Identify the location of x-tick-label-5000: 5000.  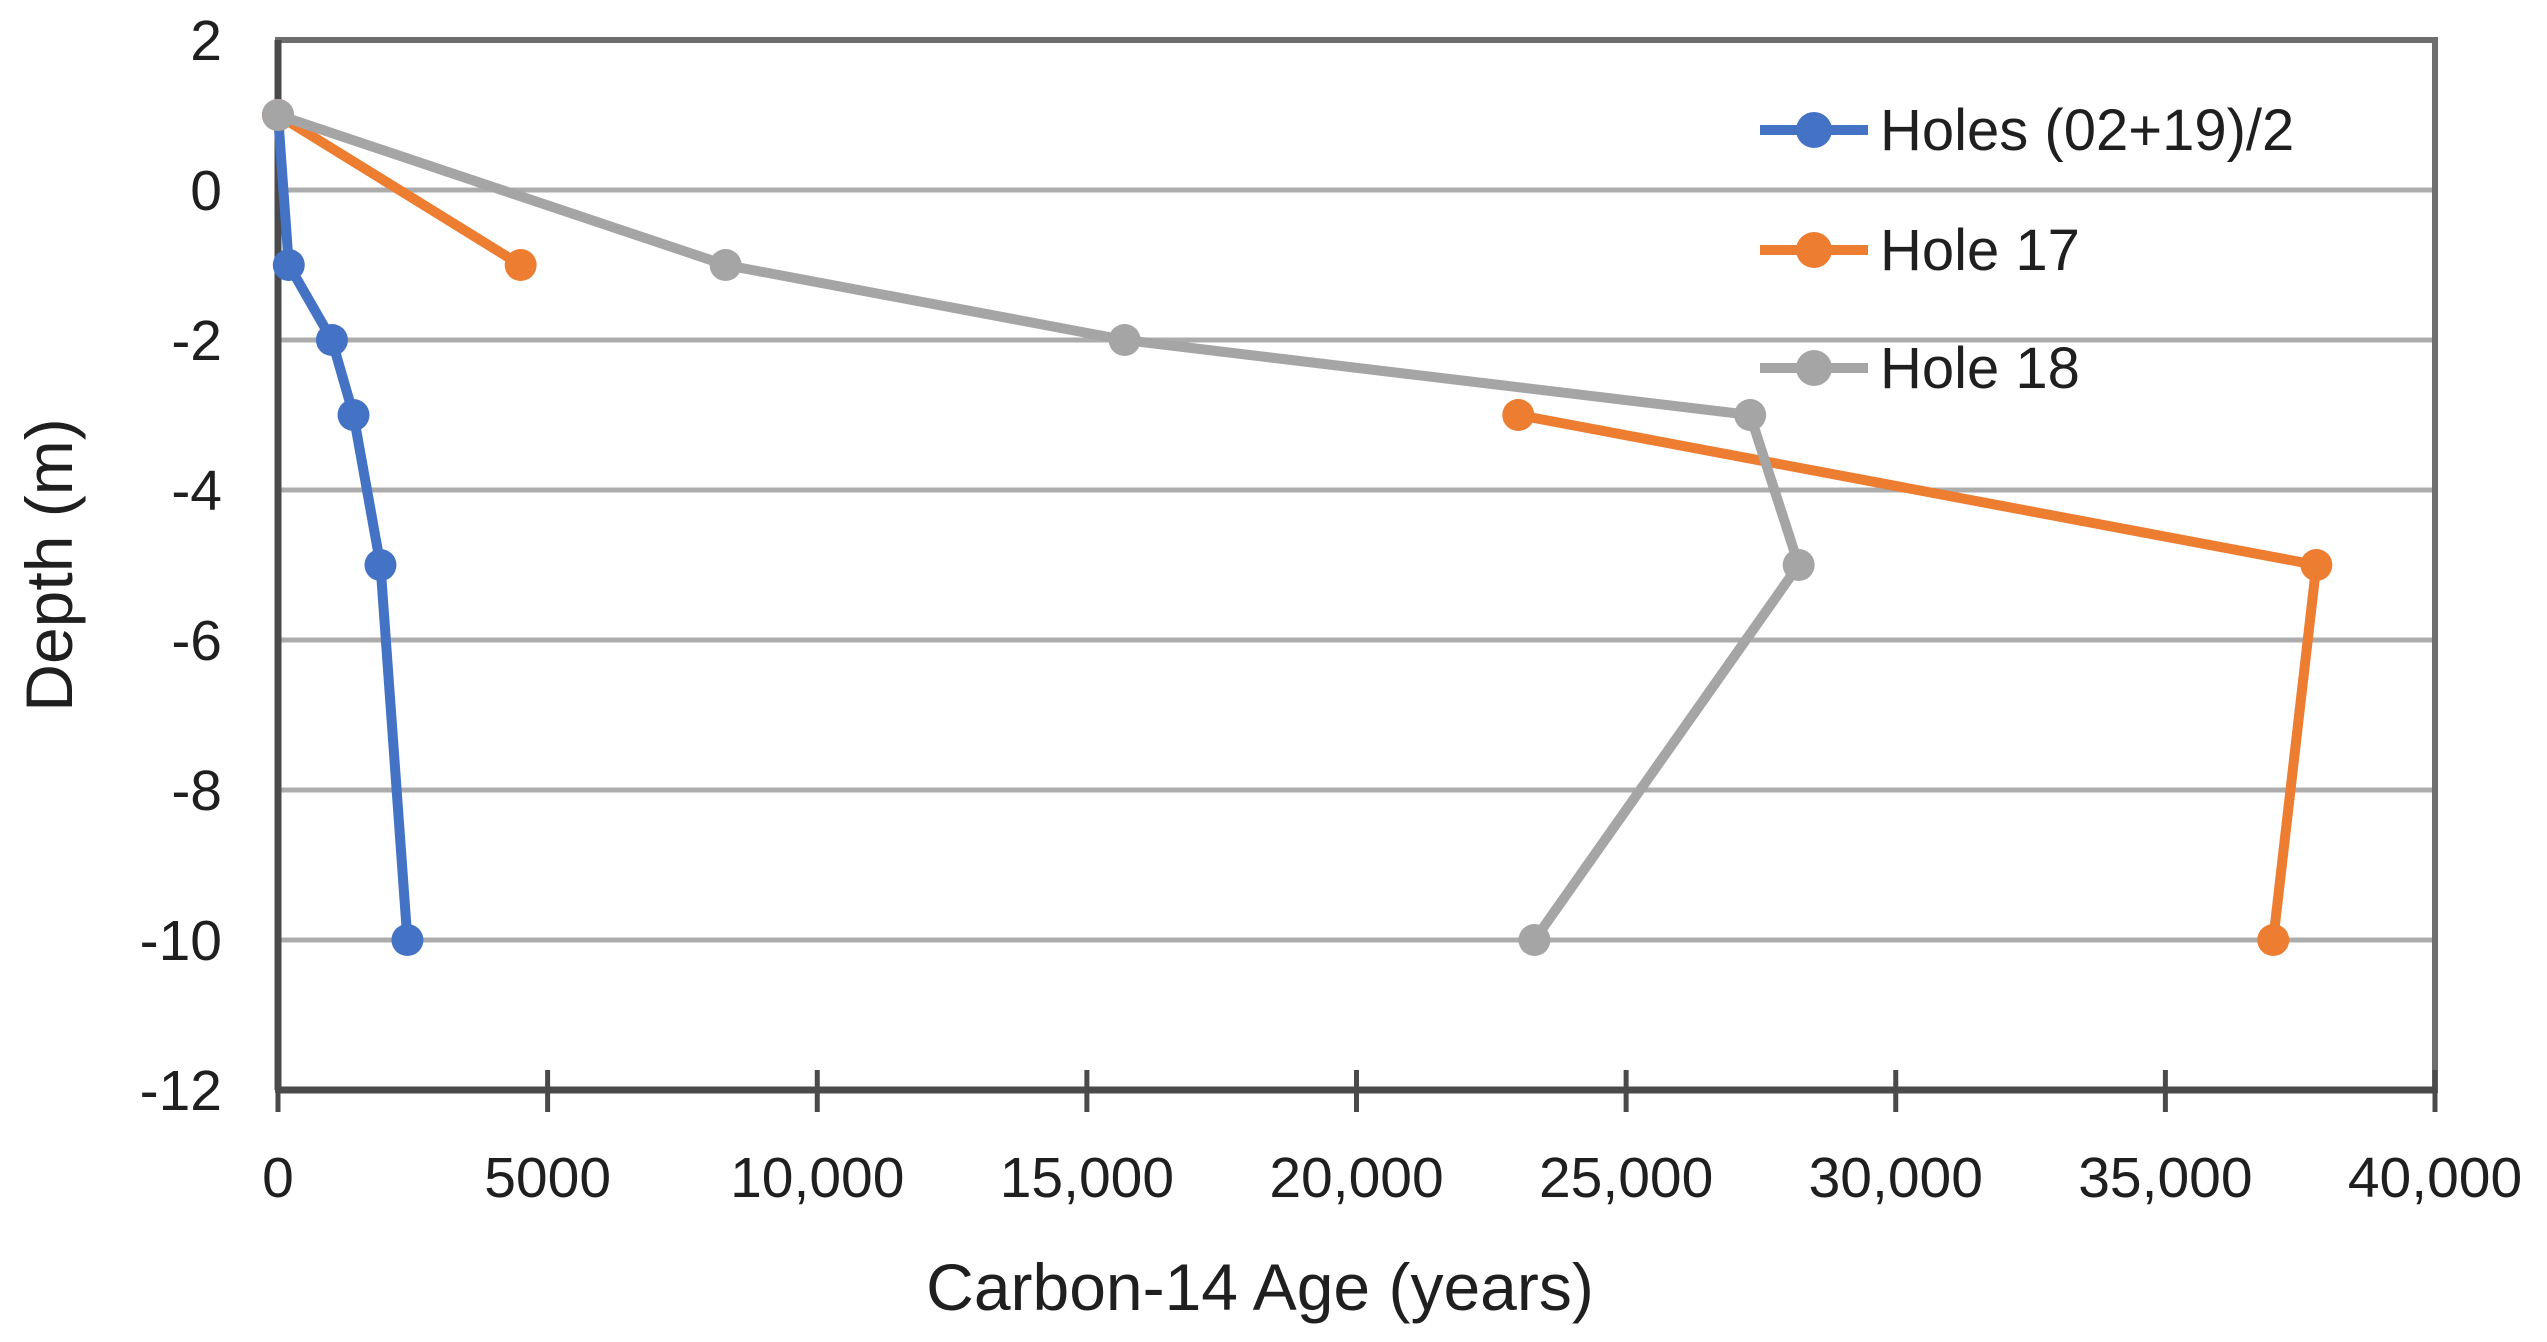
(547, 1178).